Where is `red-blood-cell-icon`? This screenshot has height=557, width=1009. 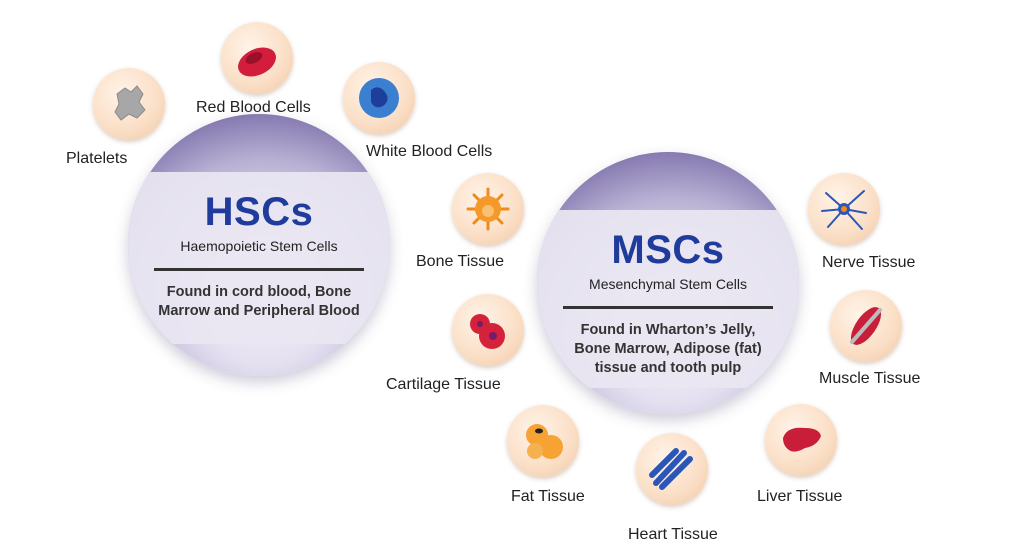
red-blood-cell-icon is located at coordinates (257, 58).